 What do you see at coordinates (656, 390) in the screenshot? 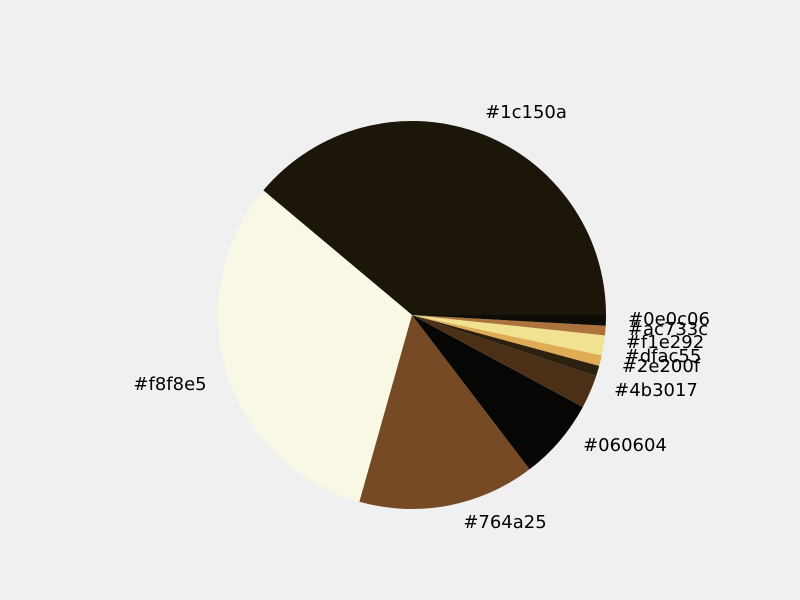
I see `slice-label: #4b3017` at bounding box center [656, 390].